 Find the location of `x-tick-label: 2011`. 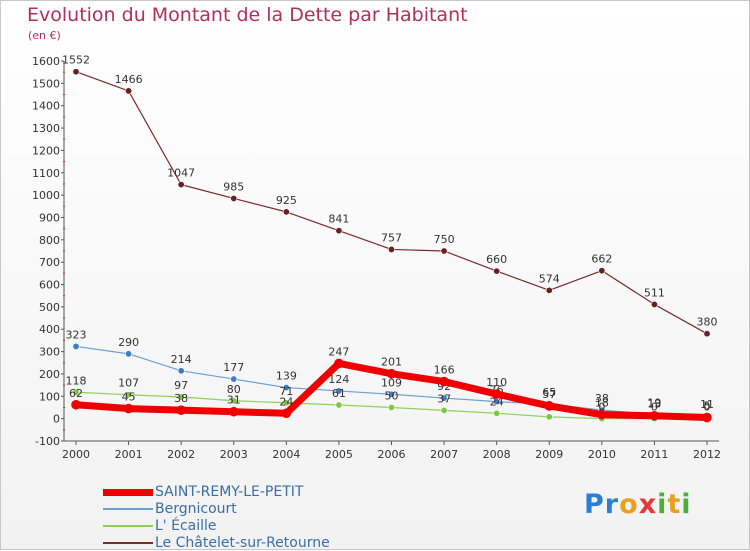

x-tick-label: 2011 is located at coordinates (654, 454).